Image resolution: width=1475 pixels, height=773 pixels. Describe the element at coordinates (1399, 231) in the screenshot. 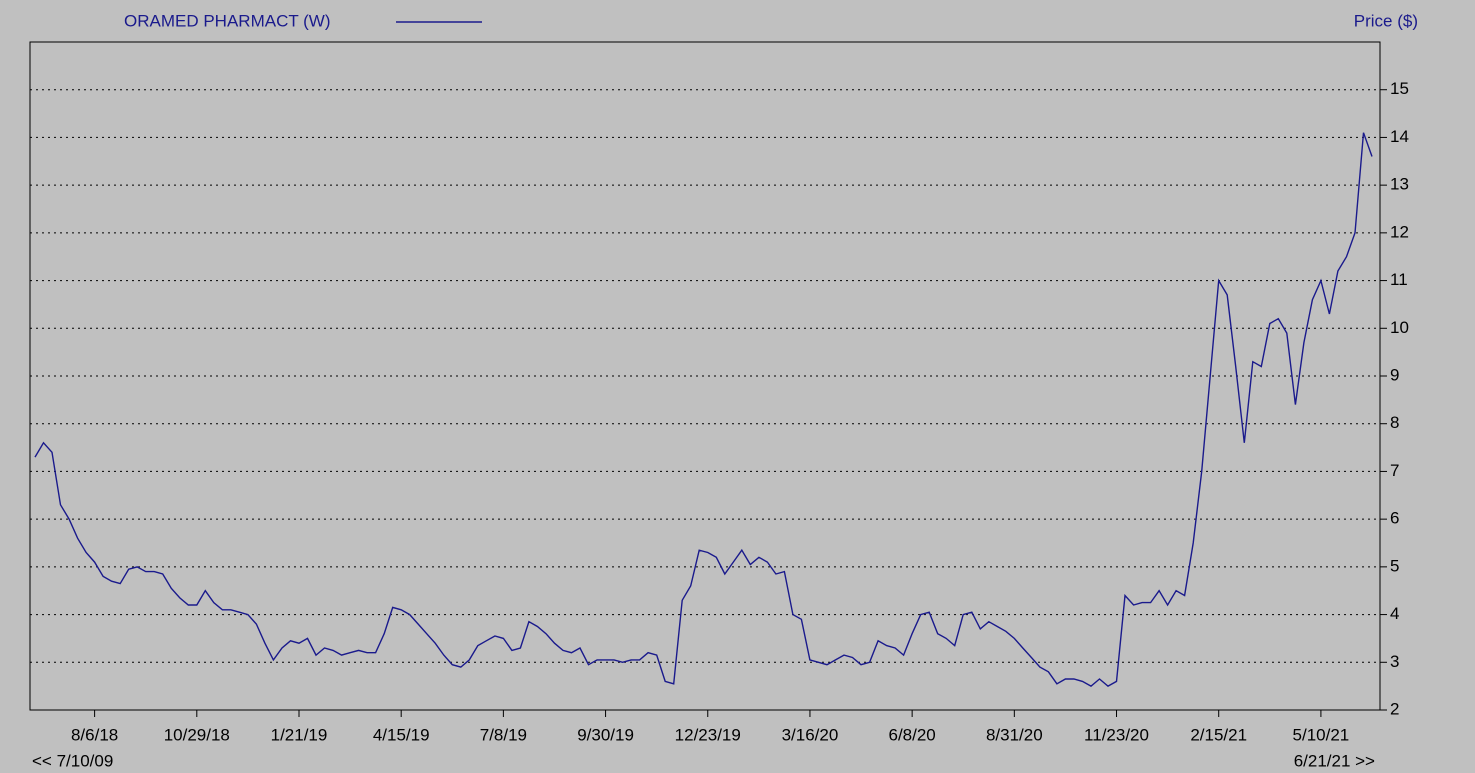

I see `y-tick-label: 12` at that location.